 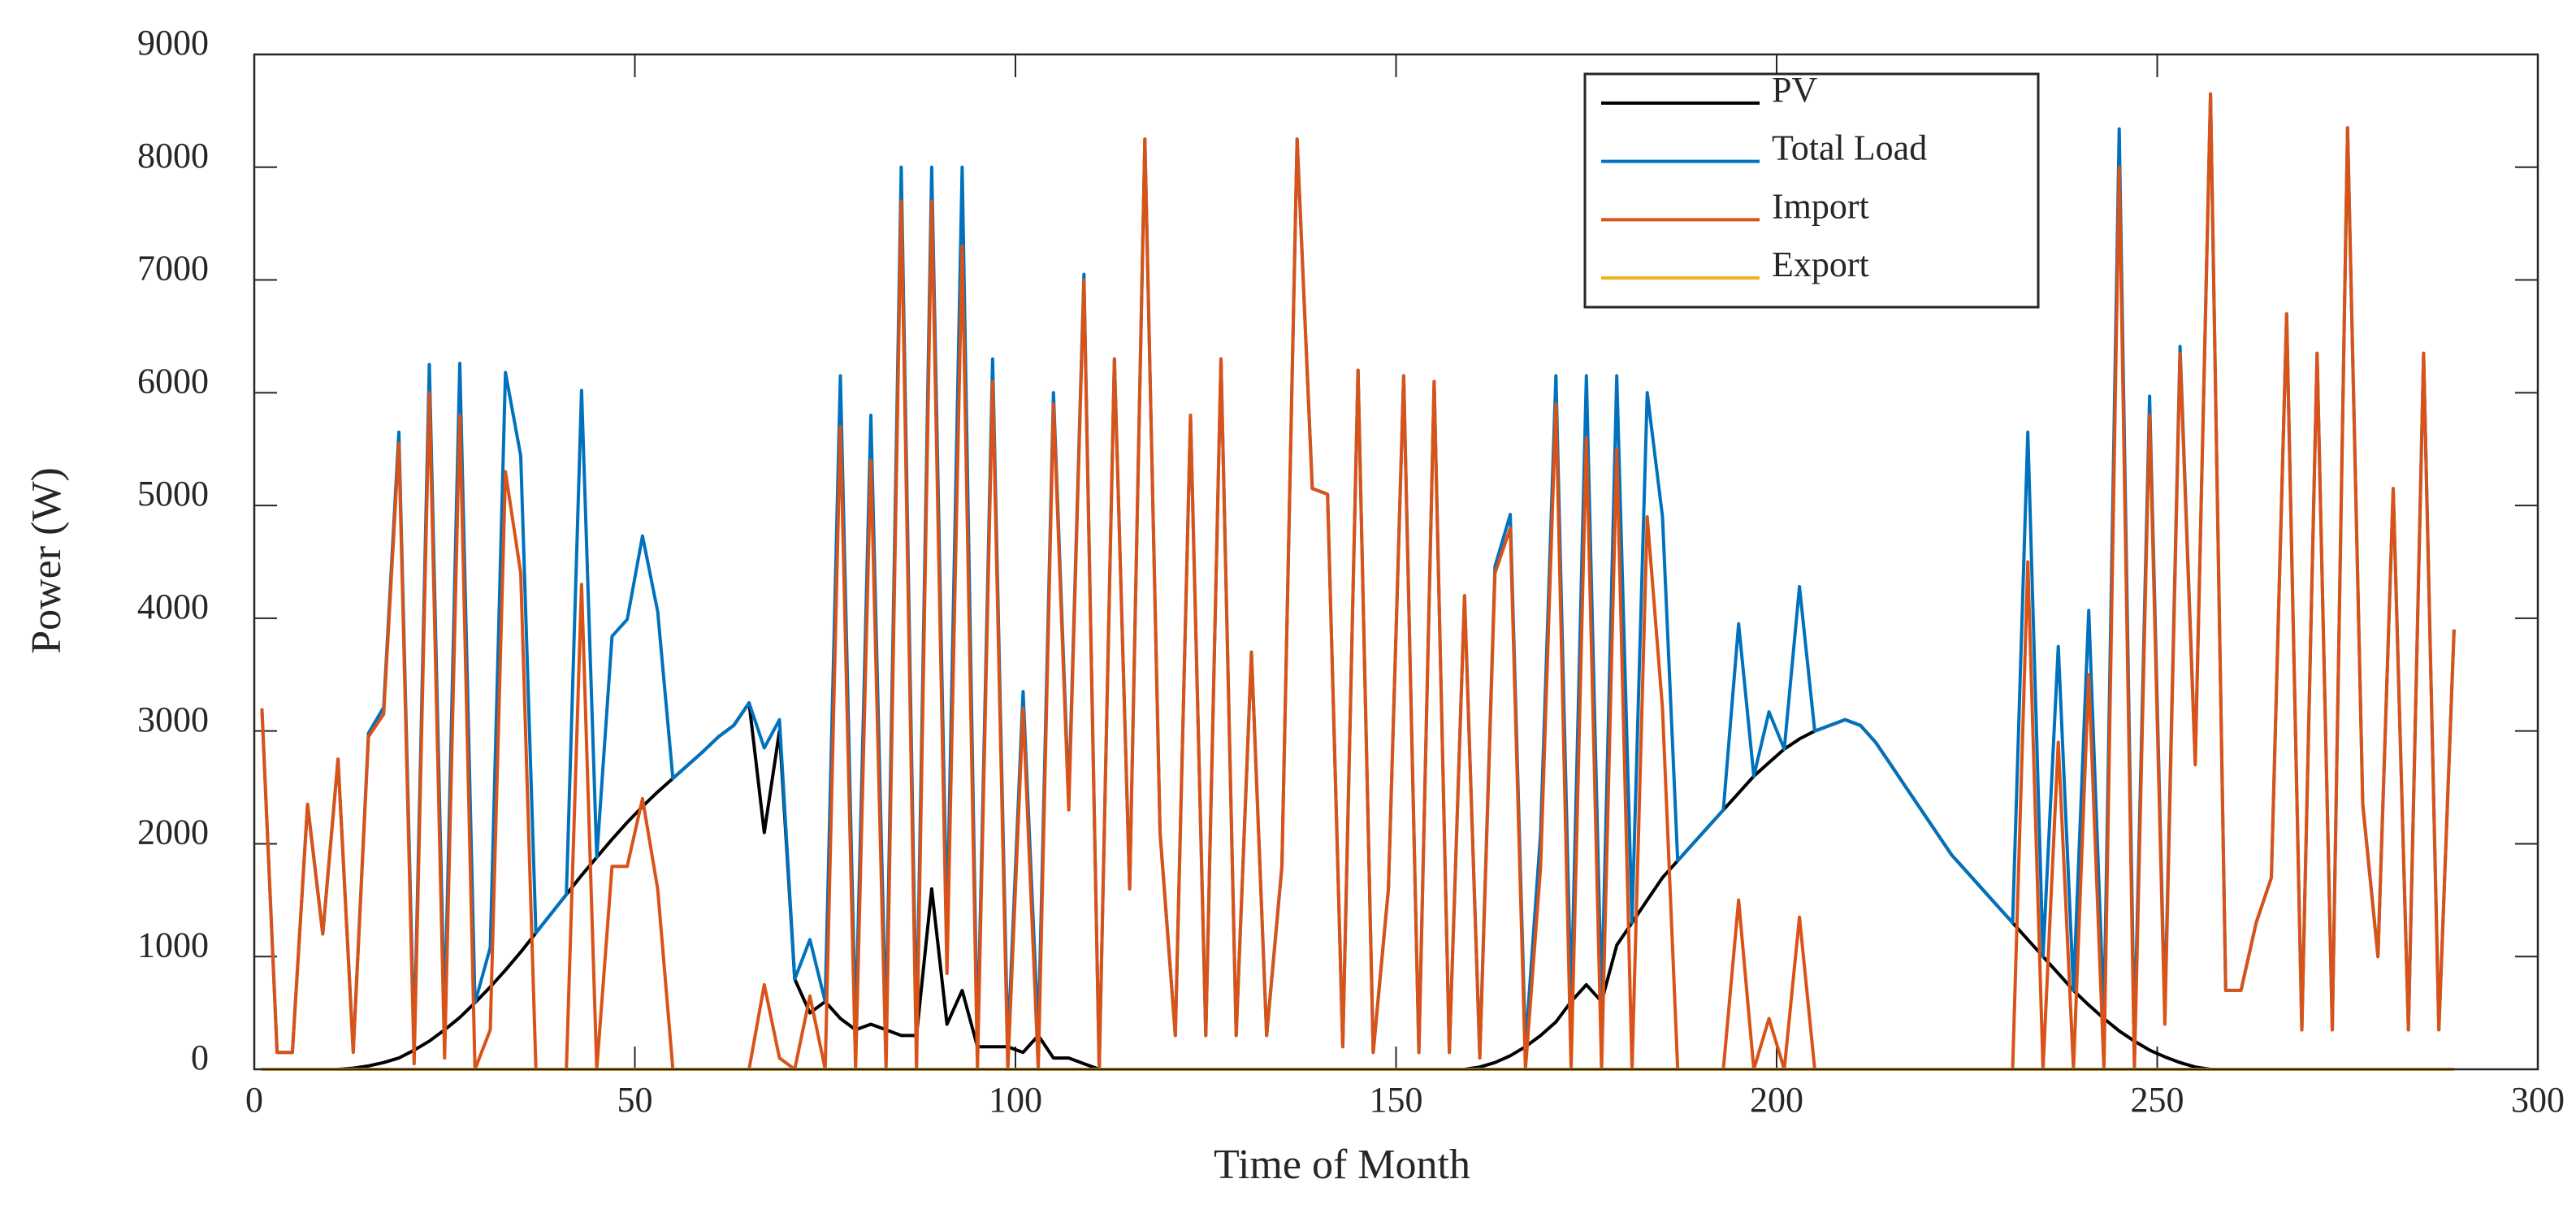 What do you see at coordinates (47, 560) in the screenshot?
I see `y-axis-label: Power (W)` at bounding box center [47, 560].